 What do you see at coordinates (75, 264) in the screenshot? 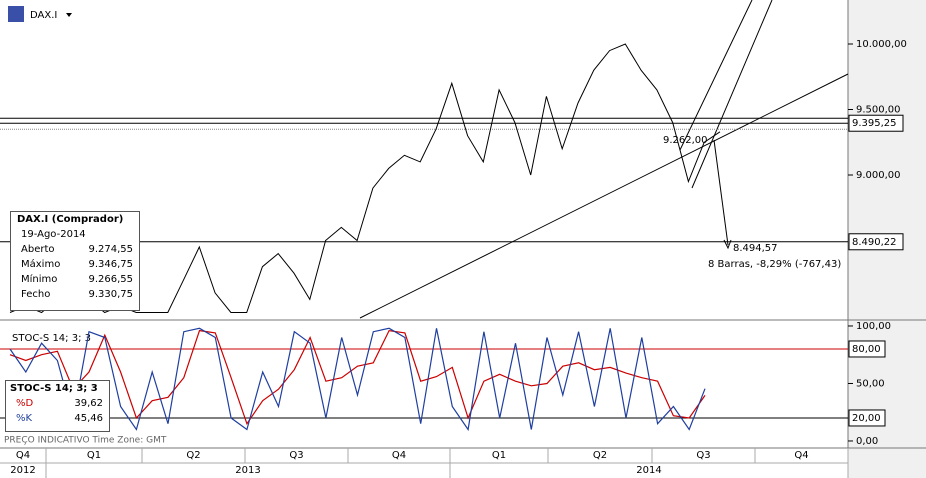
I see `info-row: Máximo 9.346,75` at bounding box center [75, 264].